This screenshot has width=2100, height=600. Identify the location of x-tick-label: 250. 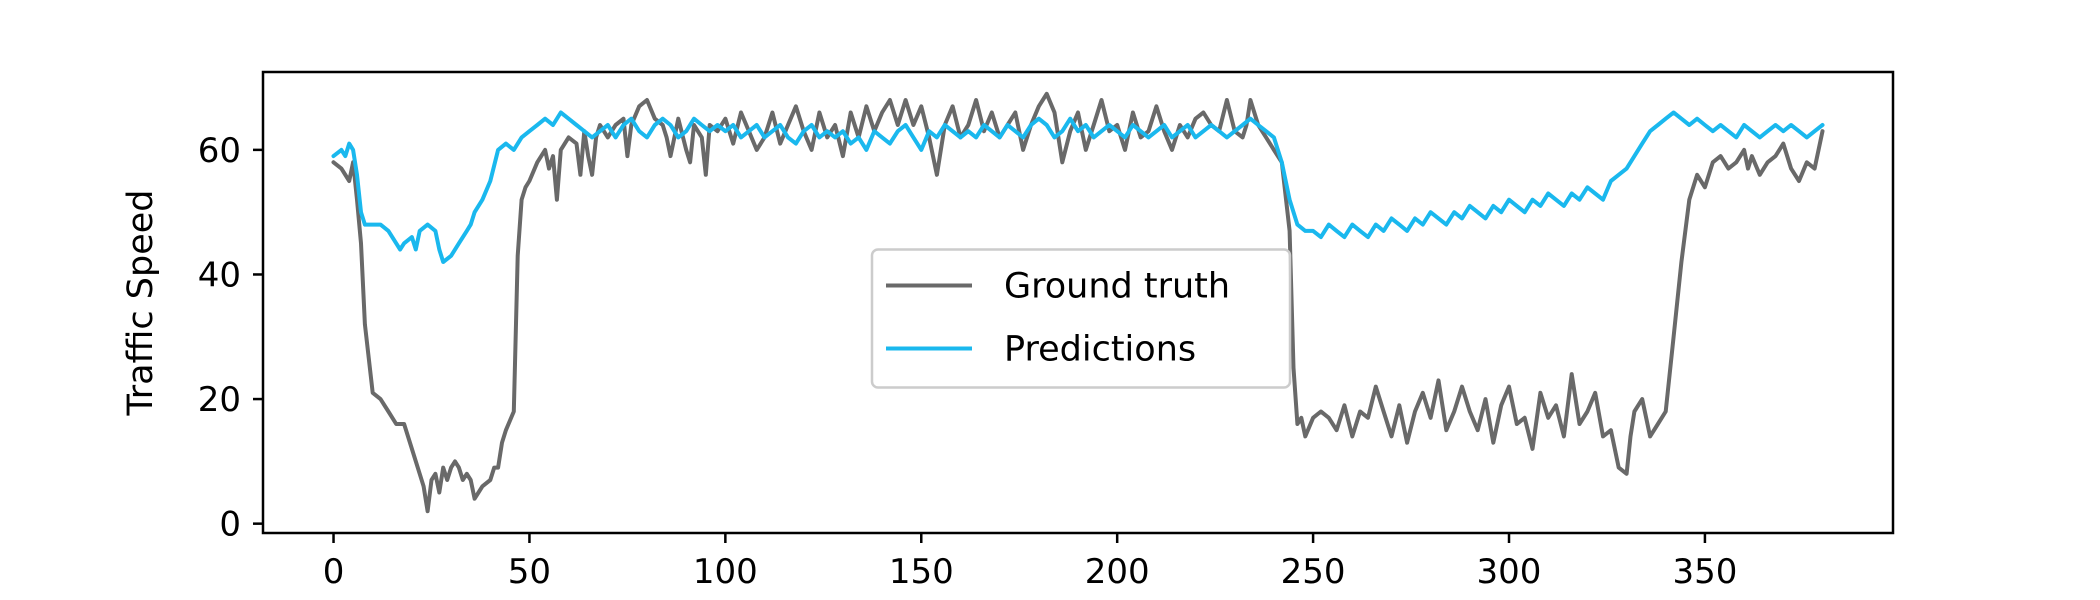
(1313, 572).